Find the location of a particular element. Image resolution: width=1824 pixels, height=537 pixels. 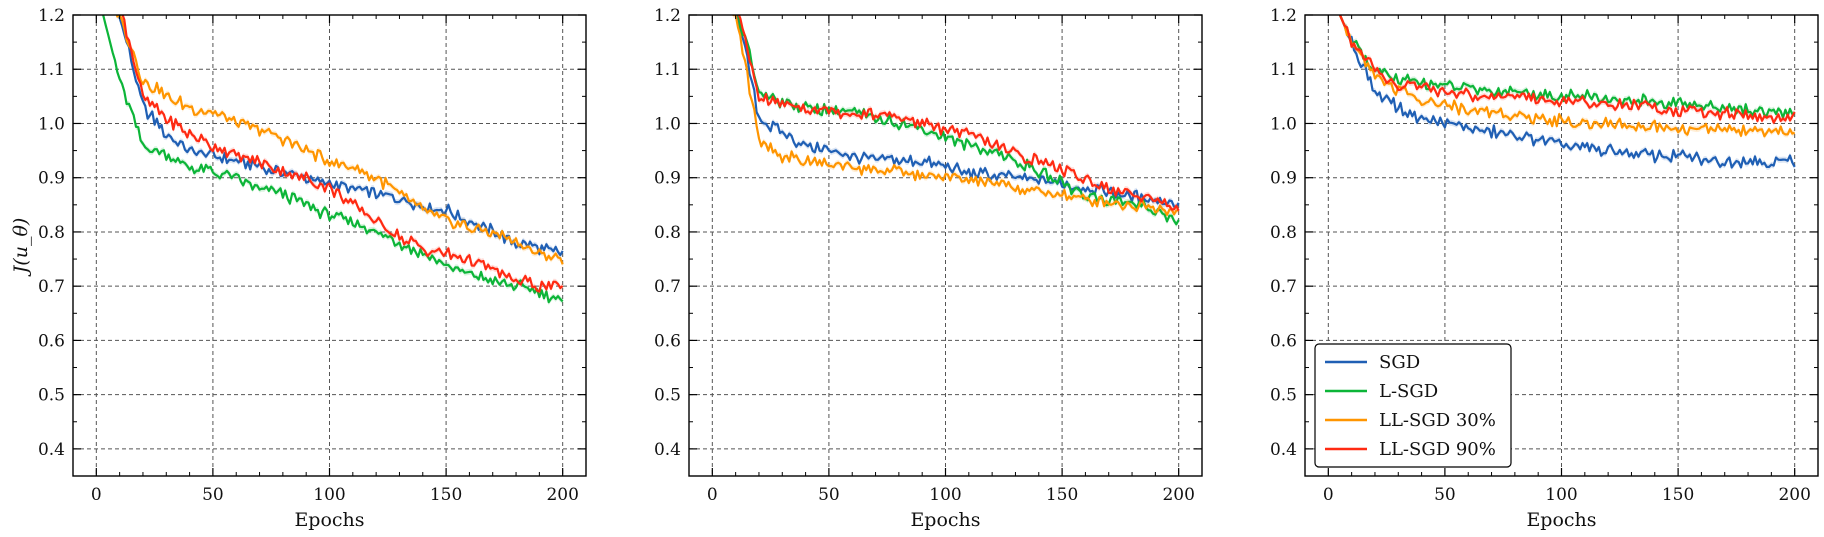

legend-box is located at coordinates (1413, 405).